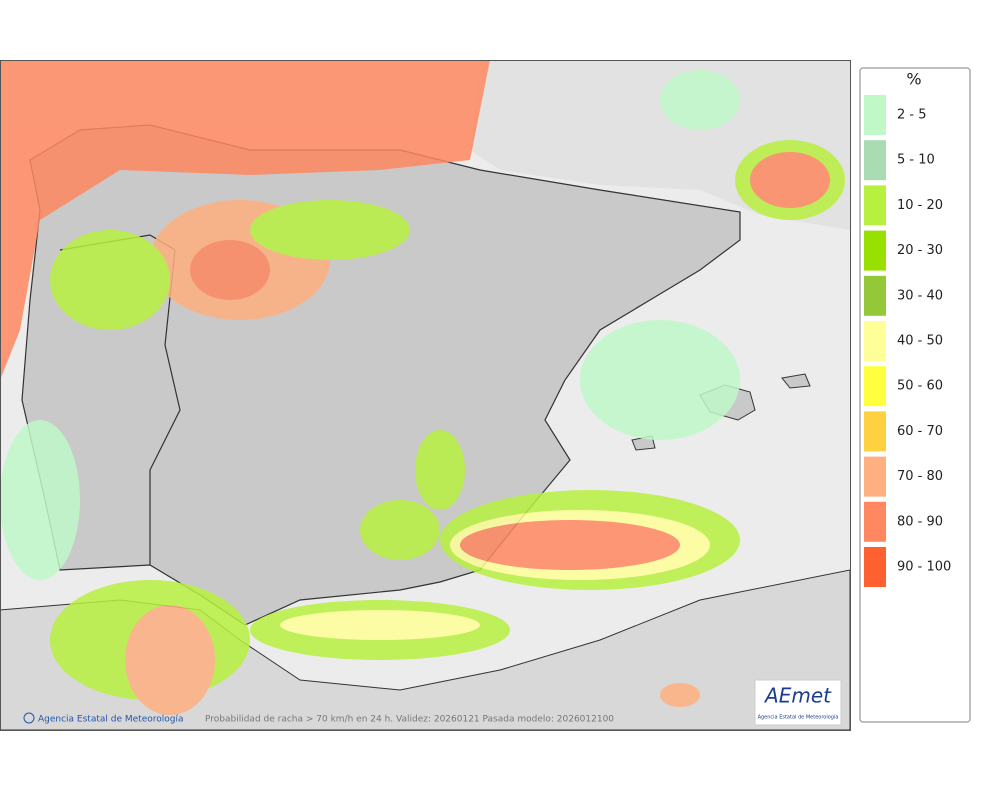  What do you see at coordinates (796, 381) in the screenshot?
I see `menorca` at bounding box center [796, 381].